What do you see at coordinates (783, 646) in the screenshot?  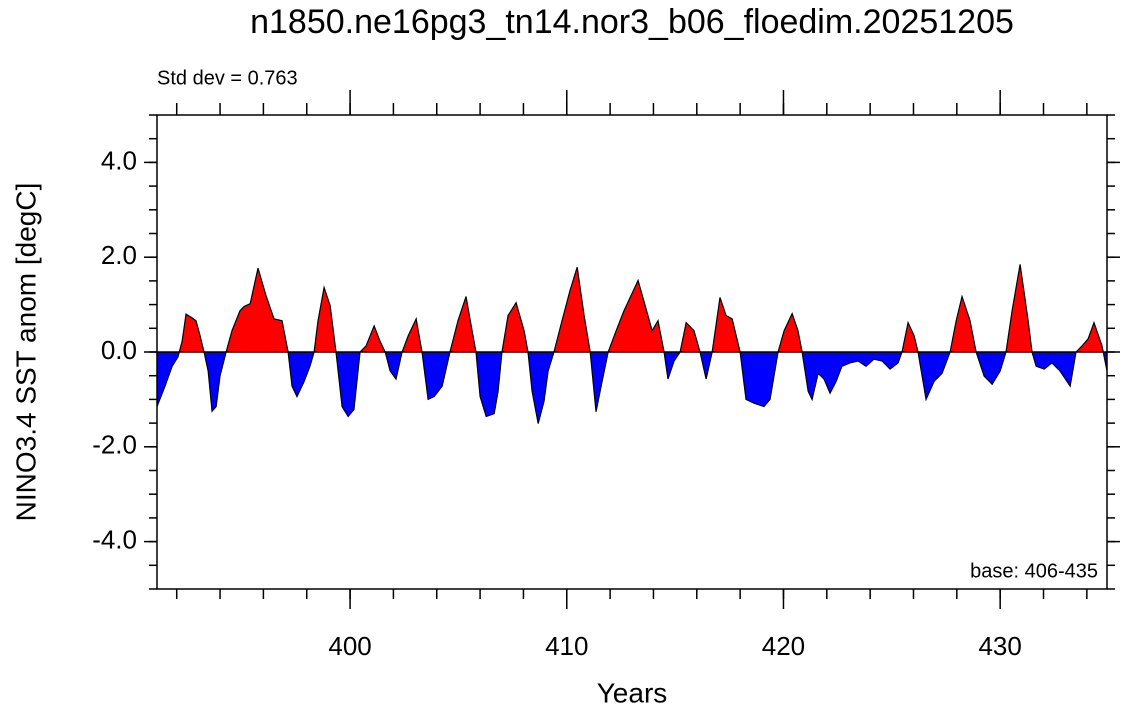 I see `x-tick-label: 420` at bounding box center [783, 646].